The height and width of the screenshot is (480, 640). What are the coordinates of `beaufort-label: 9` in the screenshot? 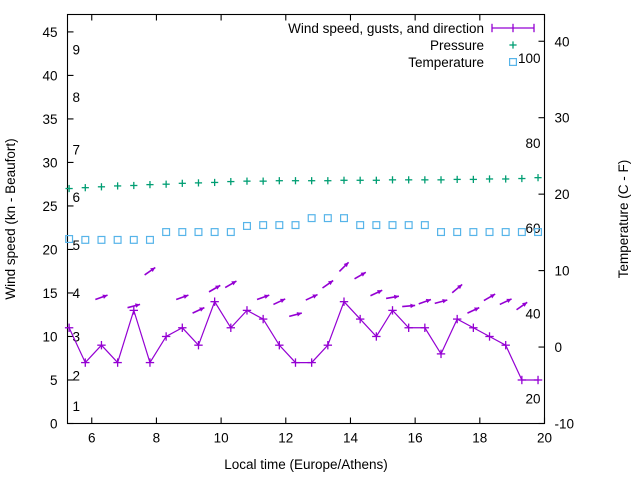 It's located at (77, 49).